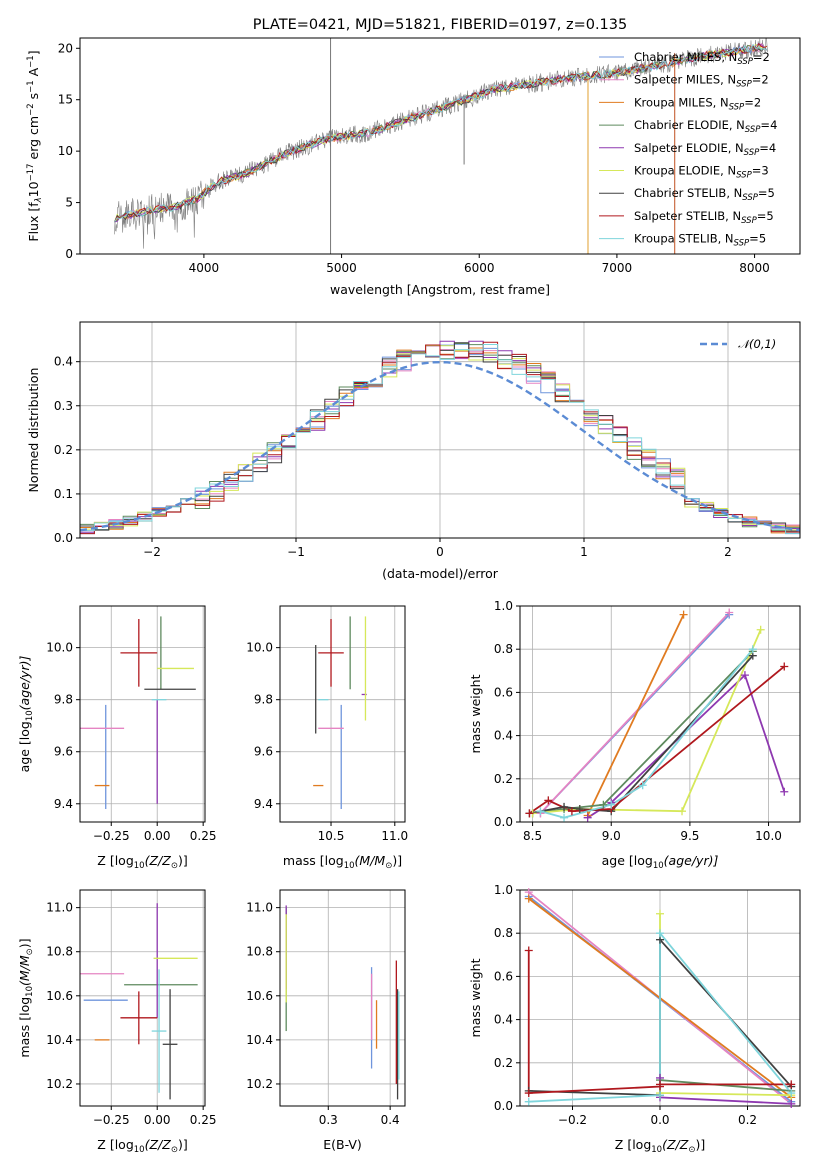 The image size is (819, 1170). What do you see at coordinates (691, 1150) in the screenshot?
I see `label-part: ⊙` at bounding box center [691, 1150].